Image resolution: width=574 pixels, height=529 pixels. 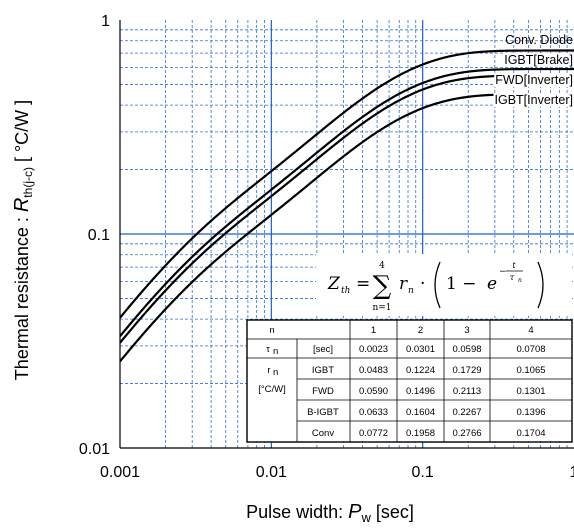 I want to click on table-tau-value: 0.0598, so click(x=466, y=349).